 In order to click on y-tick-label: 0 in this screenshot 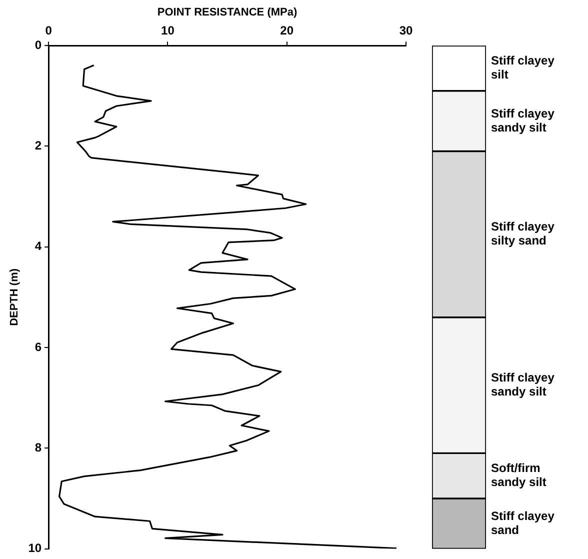, I will do `click(38, 45)`.